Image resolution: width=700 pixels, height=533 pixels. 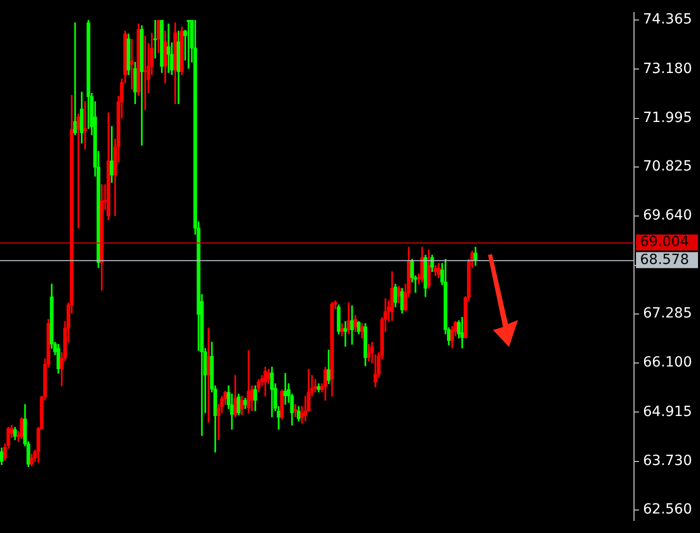 What do you see at coordinates (667, 216) in the screenshot?
I see `y-tick-label: 69.640` at bounding box center [667, 216].